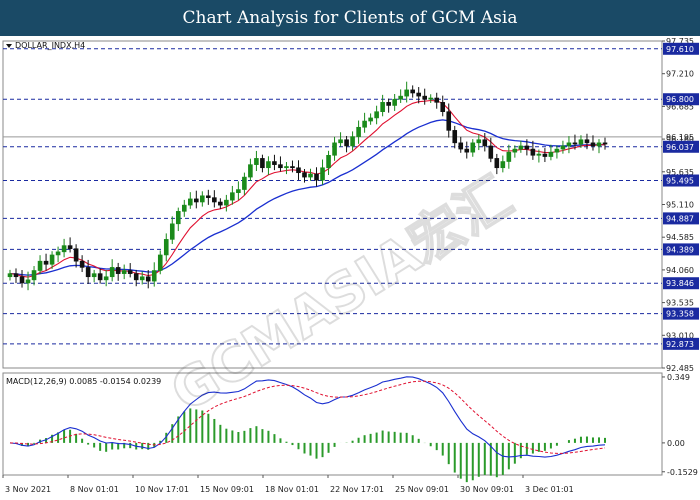 The height and width of the screenshot is (500, 700). I want to click on x-tick-label: 10 Nov 17:01, so click(162, 489).